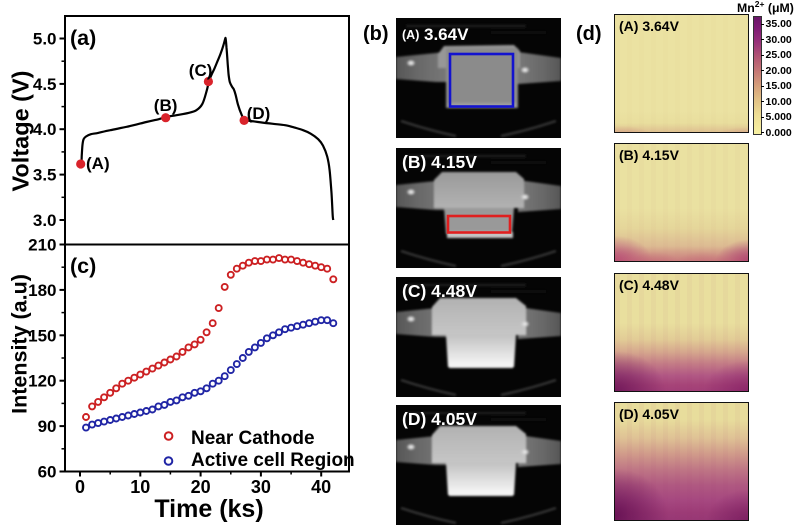 This screenshot has width=800, height=530. I want to click on svg-text: Time (ks), so click(208, 509).